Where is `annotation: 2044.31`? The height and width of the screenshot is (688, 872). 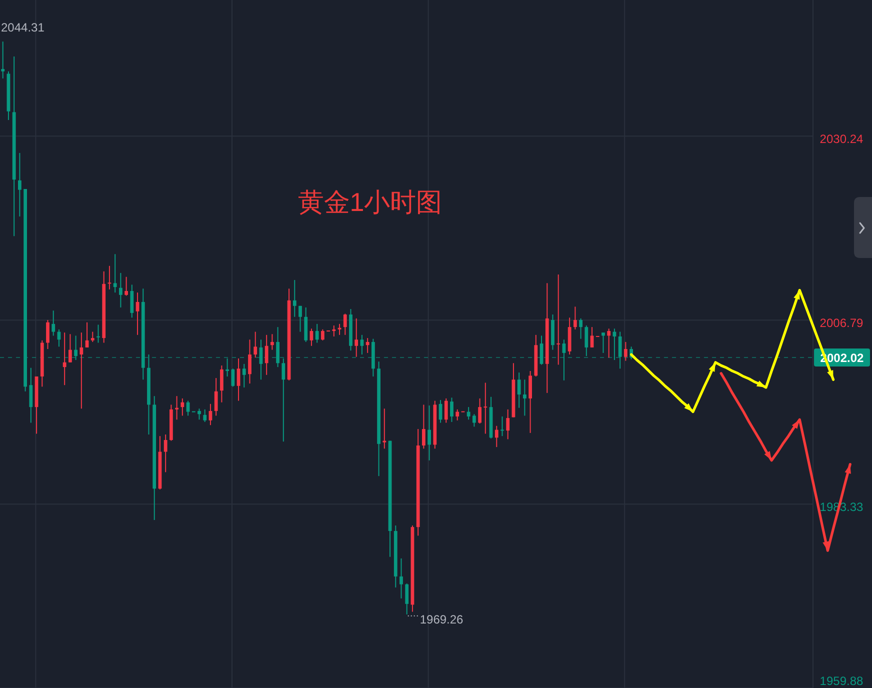
annotation: 2044.31 is located at coordinates (22, 27).